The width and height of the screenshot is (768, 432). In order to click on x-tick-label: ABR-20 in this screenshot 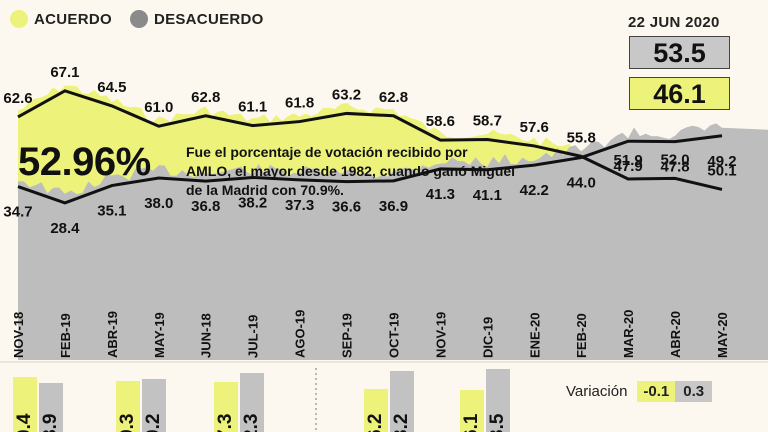, I will do `click(675, 334)`.